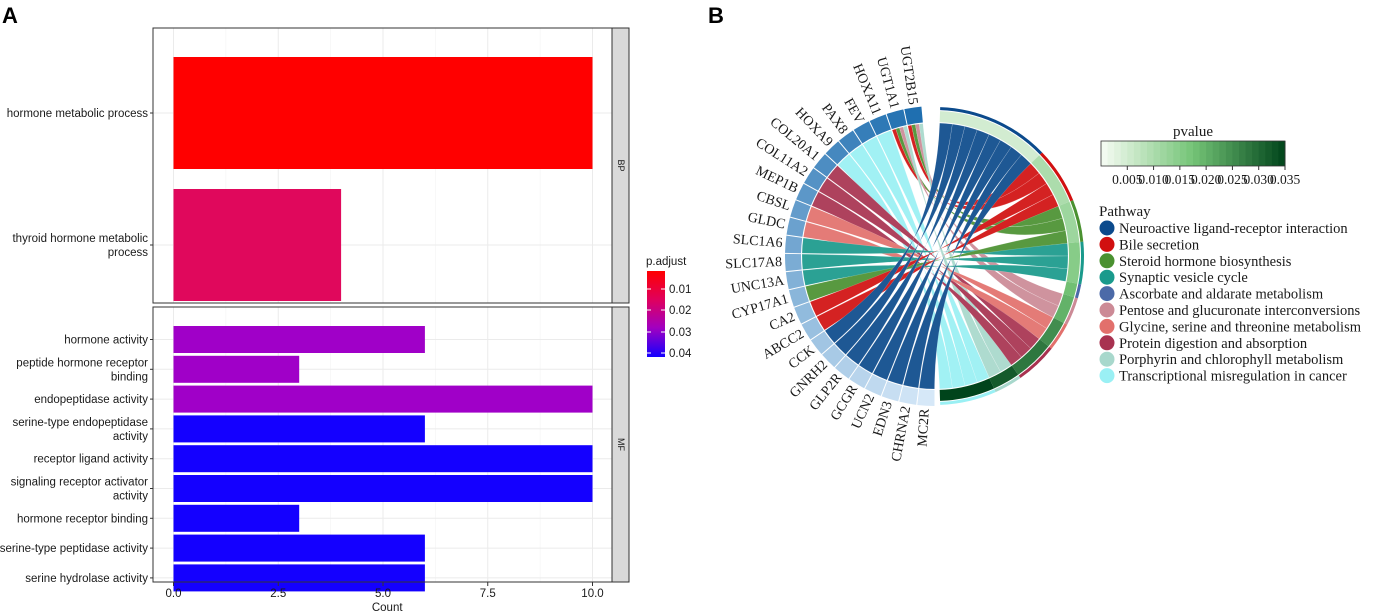 The height and width of the screenshot is (612, 1384). What do you see at coordinates (864, 132) in the screenshot?
I see `gene-arc-fev` at bounding box center [864, 132].